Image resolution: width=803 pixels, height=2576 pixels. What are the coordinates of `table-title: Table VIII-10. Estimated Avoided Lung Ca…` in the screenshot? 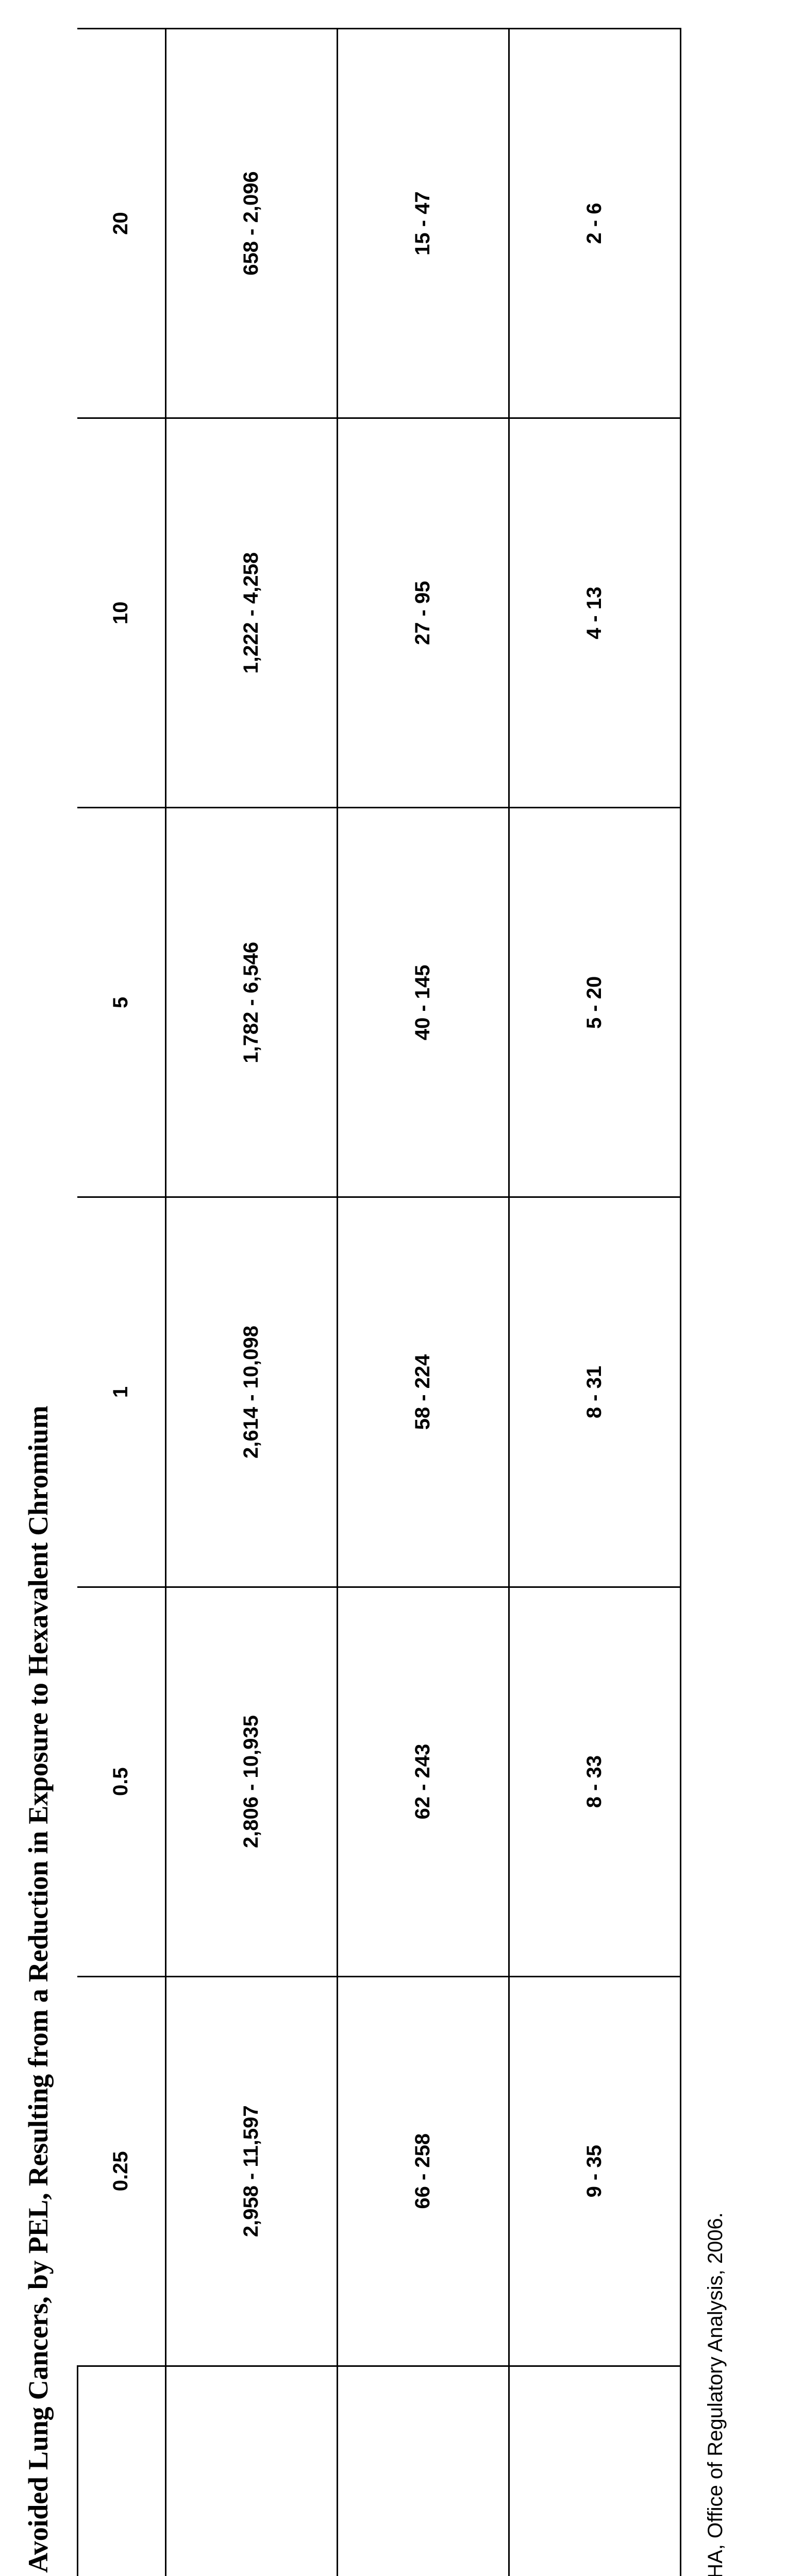 It's located at (38, 1991).